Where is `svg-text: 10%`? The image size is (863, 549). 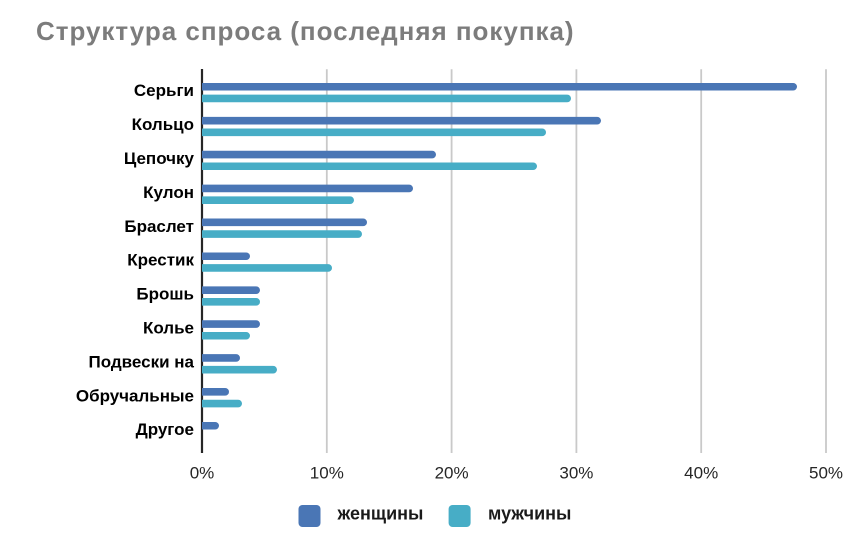 svg-text: 10% is located at coordinates (327, 473).